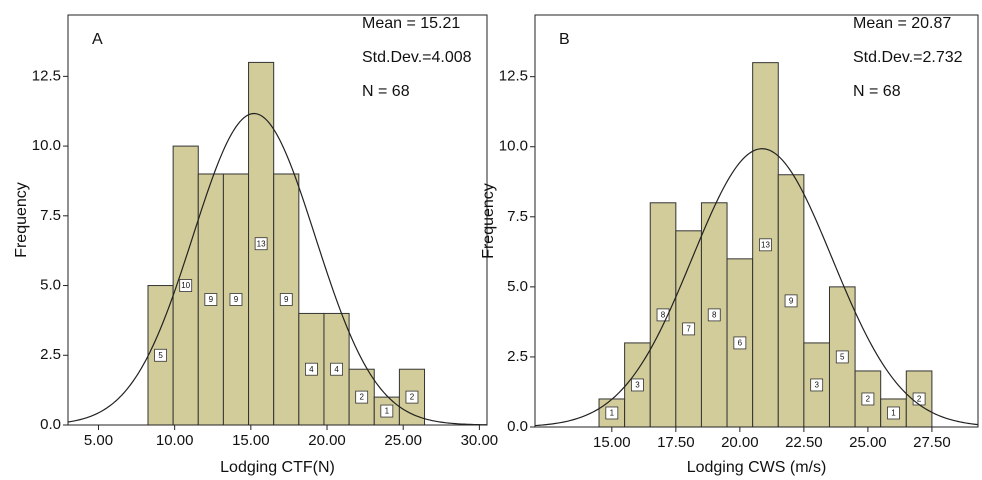  I want to click on x-tick-label: 22.50, so click(804, 442).